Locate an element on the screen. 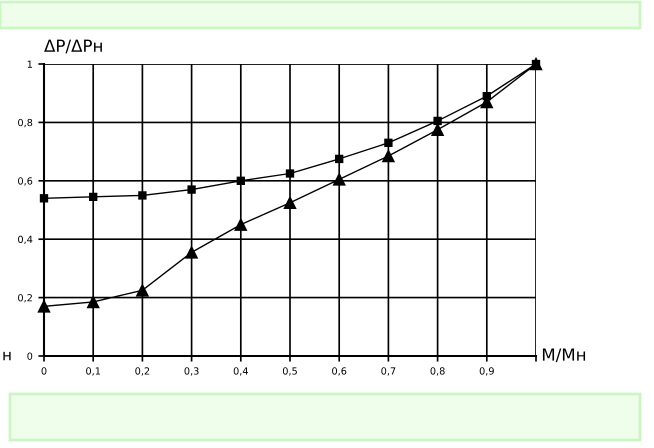  x-tick-label: 0,9 is located at coordinates (487, 371).